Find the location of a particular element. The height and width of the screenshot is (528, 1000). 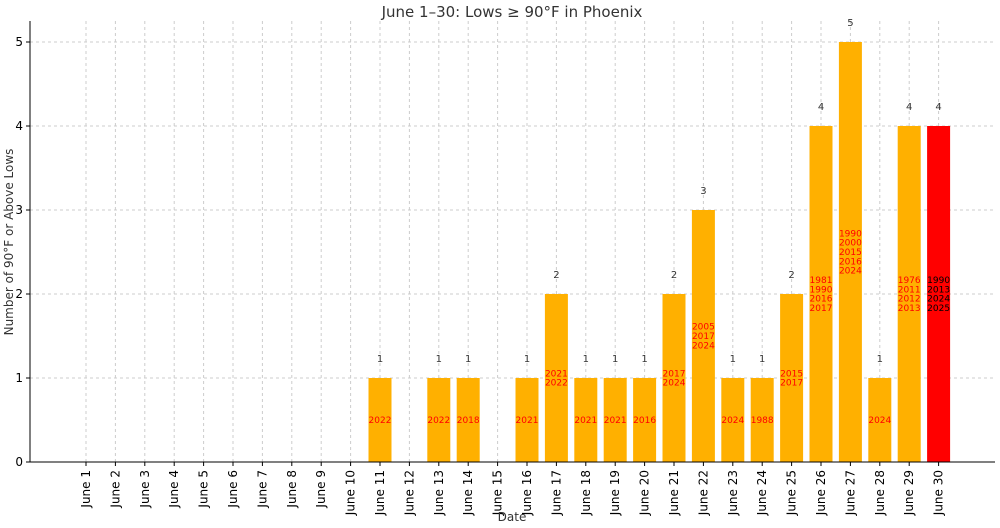

x-tick-label: June 14 is located at coordinates (468, 493).